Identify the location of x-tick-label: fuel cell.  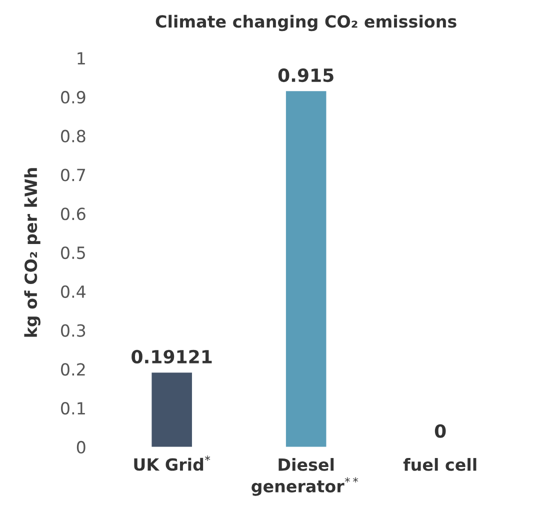
(439, 464).